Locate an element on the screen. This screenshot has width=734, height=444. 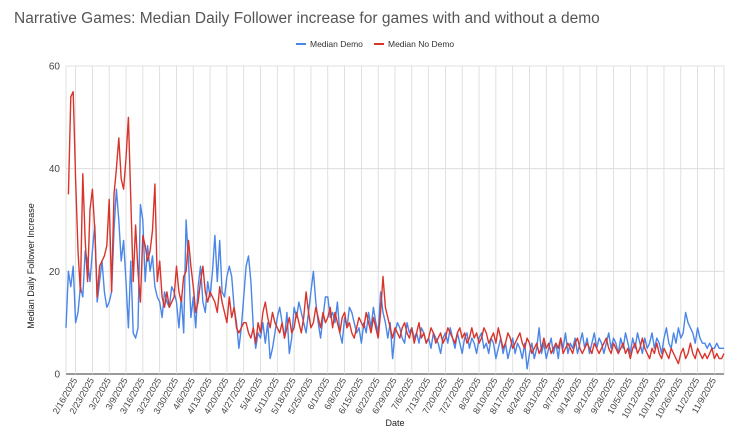
x-axis-title: Date is located at coordinates (394, 423).